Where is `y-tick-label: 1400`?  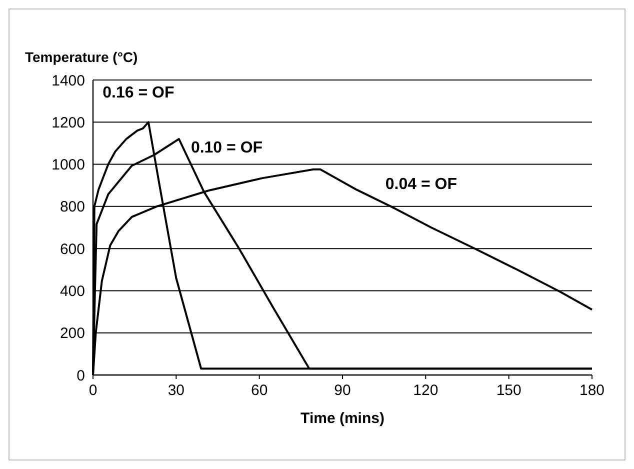
y-tick-label: 1400 is located at coordinates (68, 81).